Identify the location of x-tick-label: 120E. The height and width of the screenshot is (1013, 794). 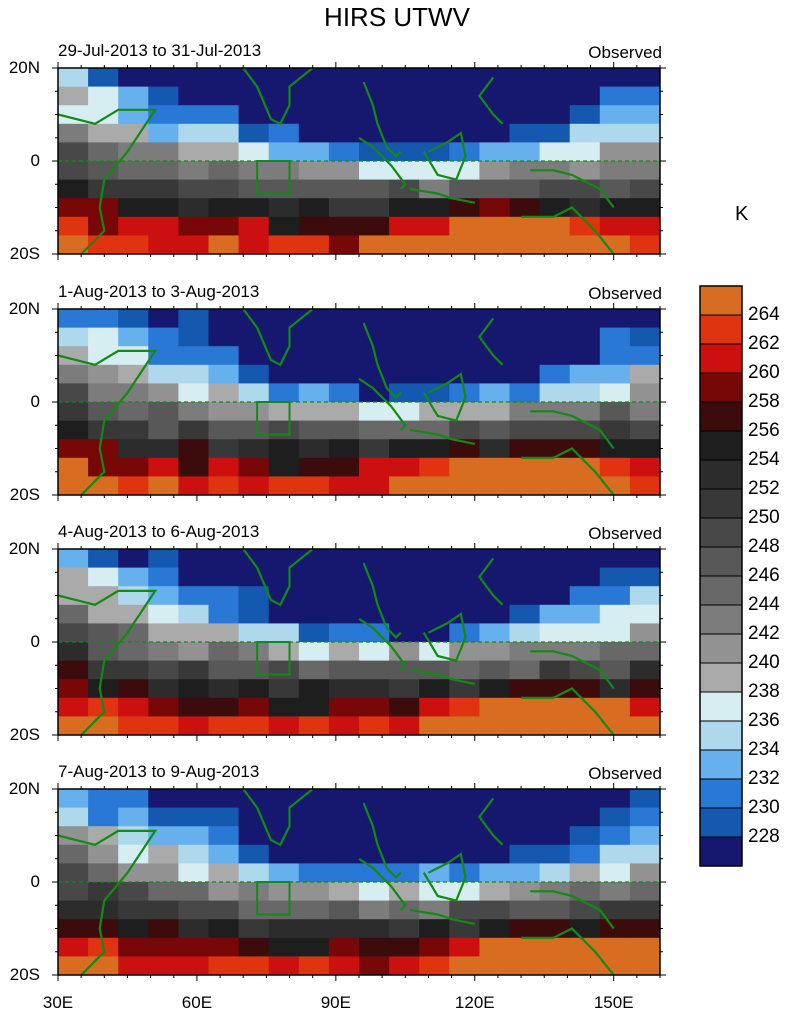
(474, 1002).